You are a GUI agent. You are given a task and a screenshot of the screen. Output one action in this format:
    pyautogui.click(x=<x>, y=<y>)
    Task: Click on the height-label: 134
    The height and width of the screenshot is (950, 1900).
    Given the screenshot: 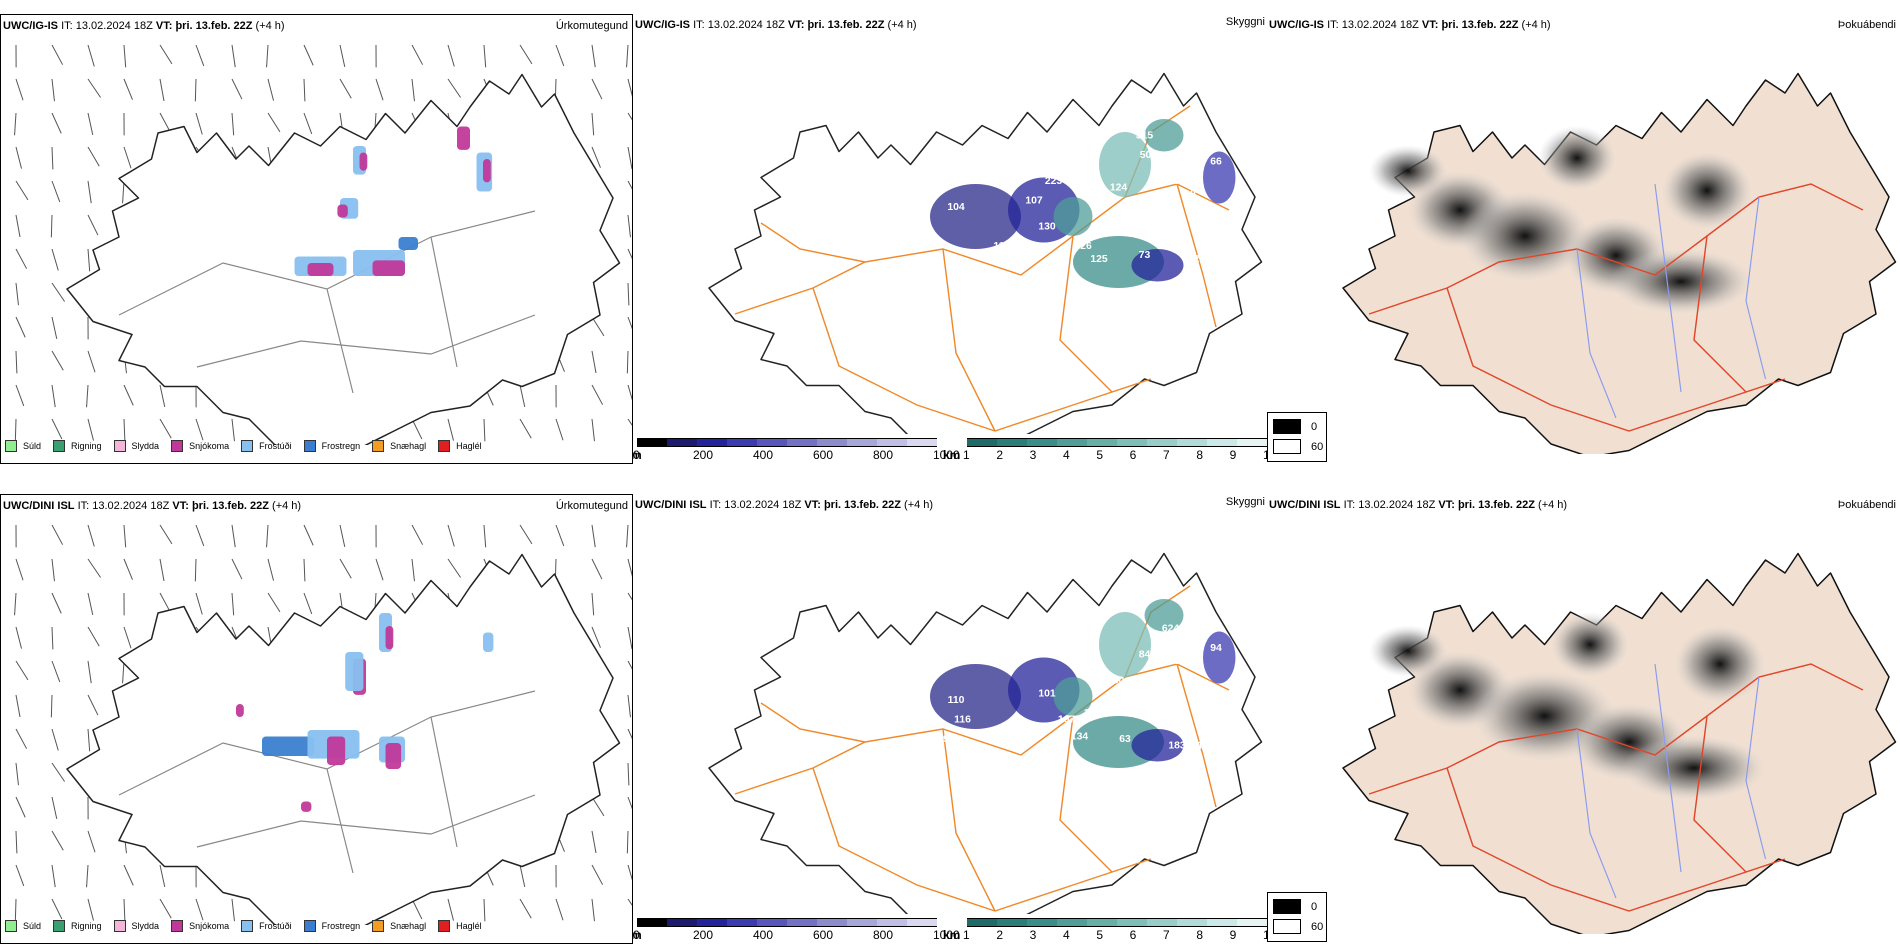 What is the action you would take?
    pyautogui.click(x=1080, y=736)
    